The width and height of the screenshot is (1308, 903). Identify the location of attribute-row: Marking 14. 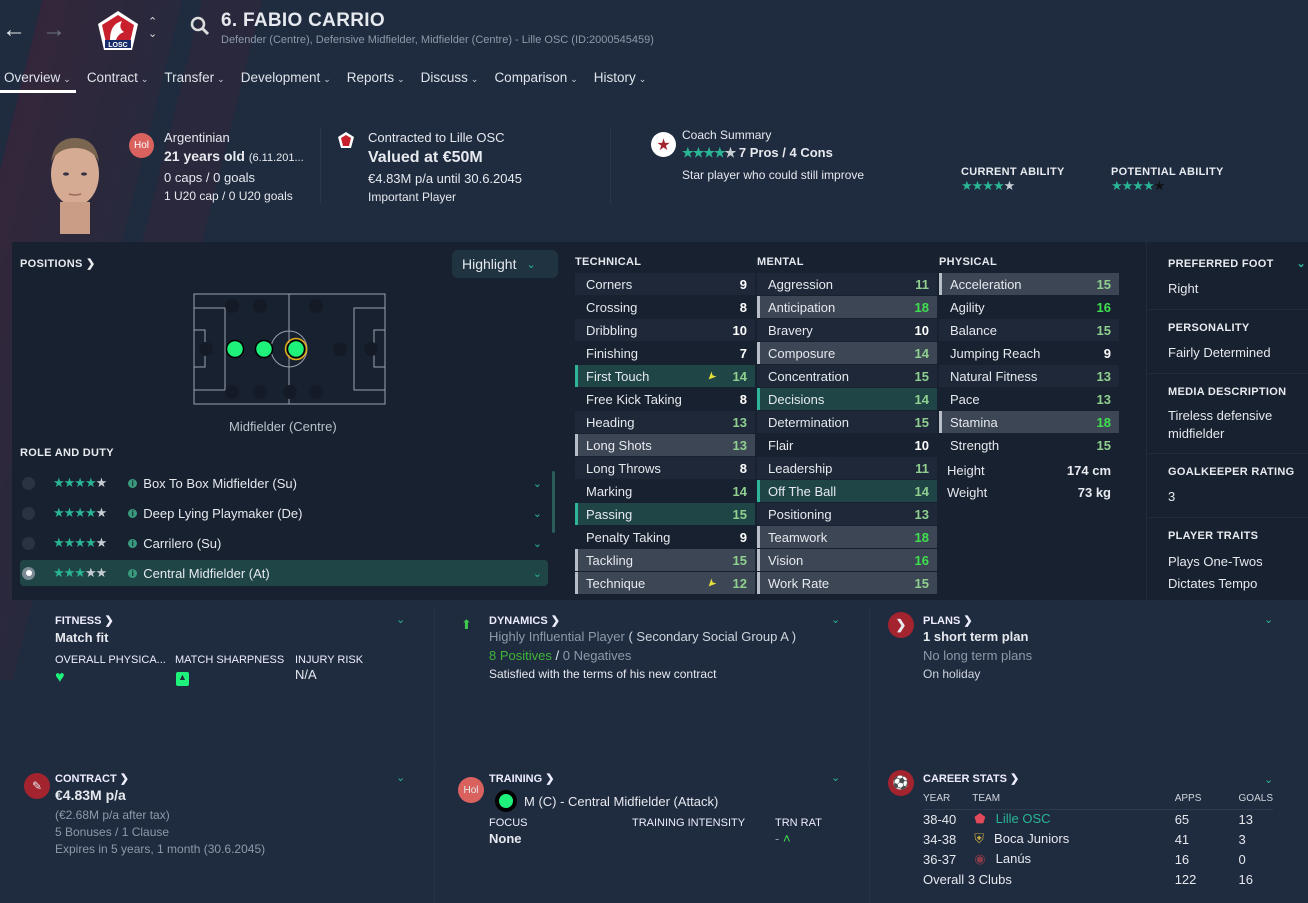
(665, 491).